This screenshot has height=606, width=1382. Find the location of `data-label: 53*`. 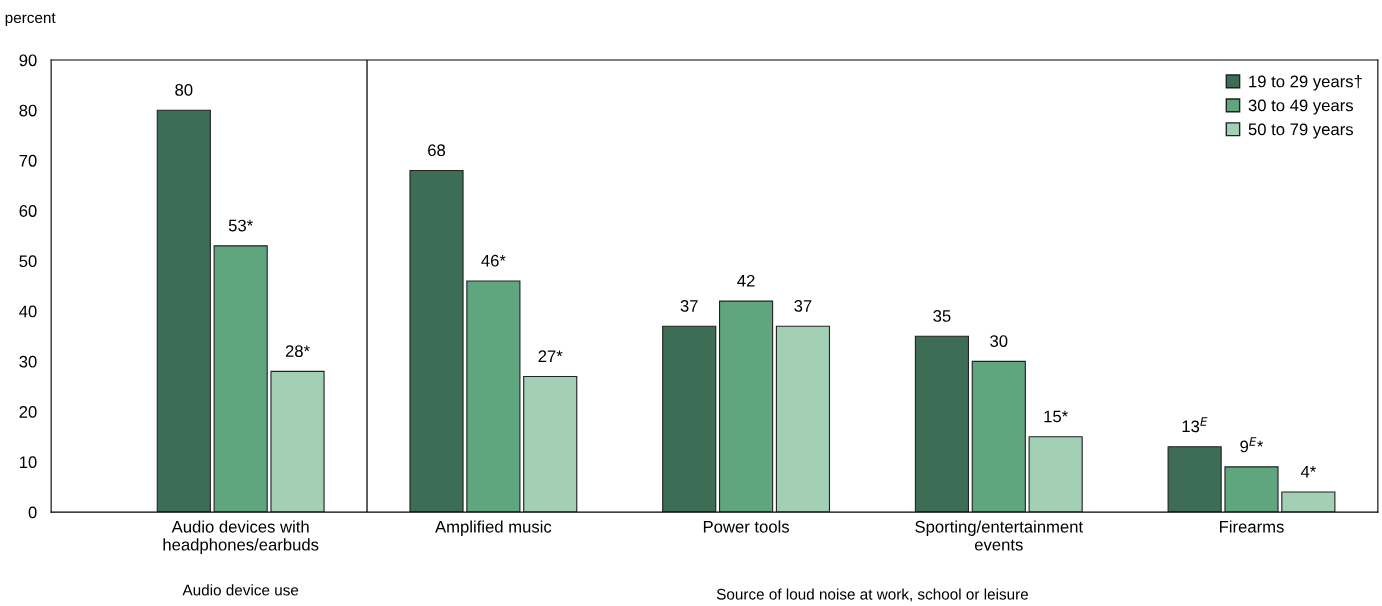

data-label: 53* is located at coordinates (240, 225).